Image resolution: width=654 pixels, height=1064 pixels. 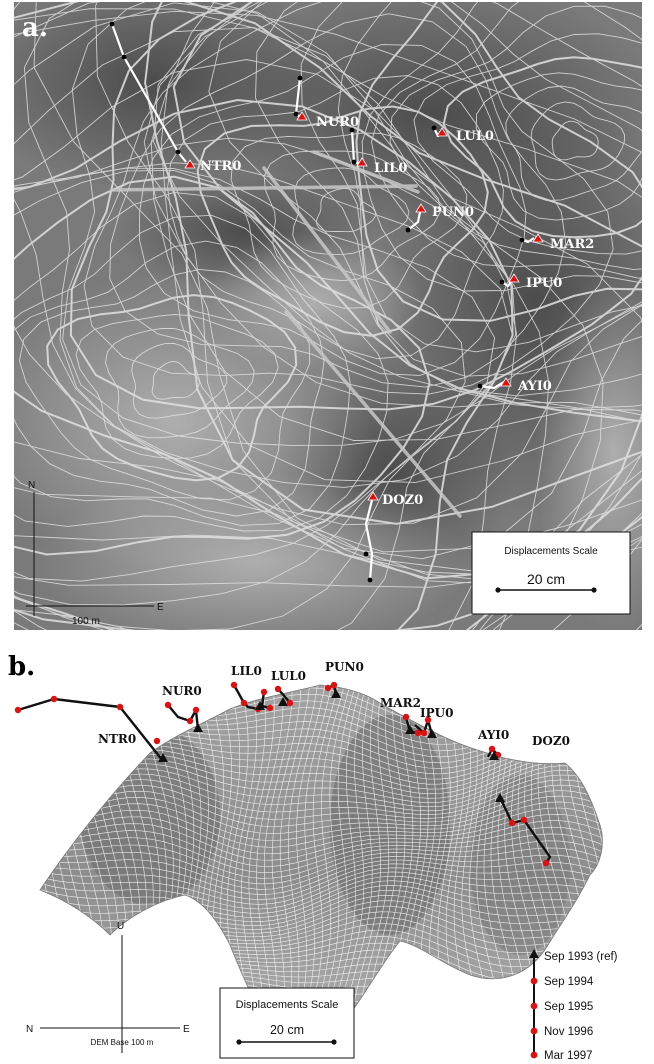 I want to click on station-label-ntr0: NTR0, so click(x=220, y=166).